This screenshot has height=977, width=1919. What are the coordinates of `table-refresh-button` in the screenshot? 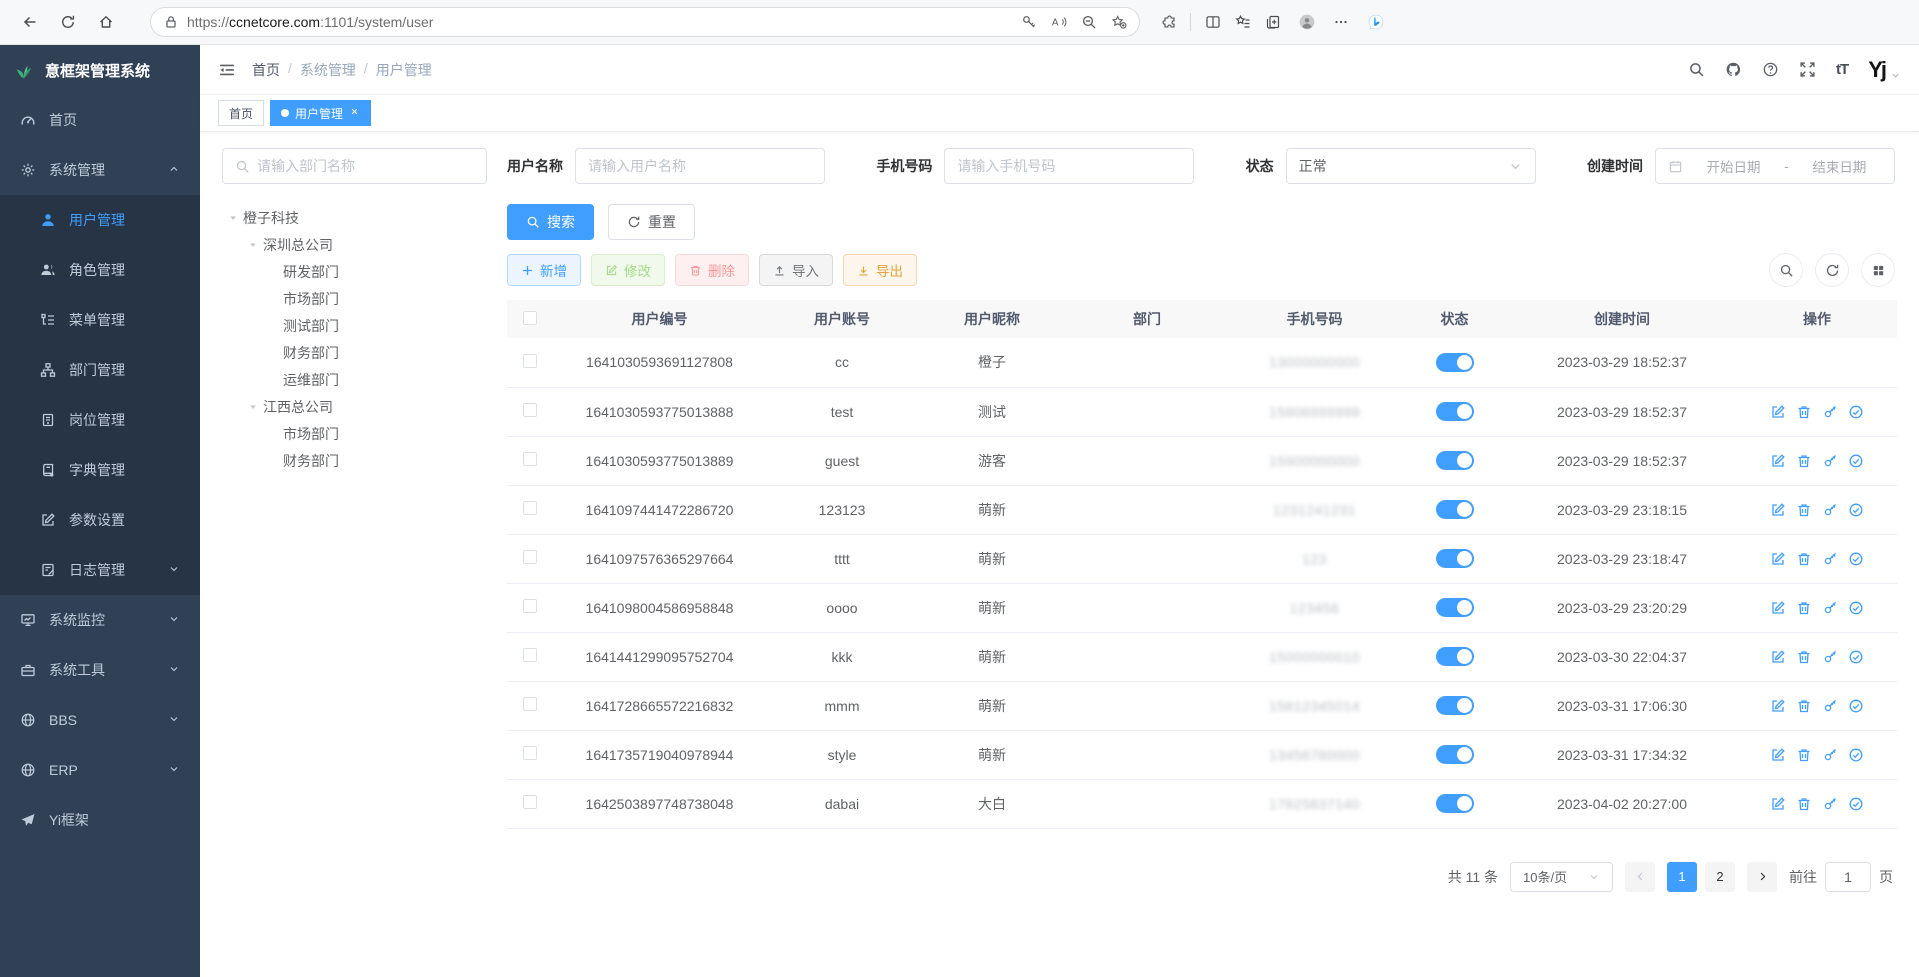 It's located at (1832, 270).